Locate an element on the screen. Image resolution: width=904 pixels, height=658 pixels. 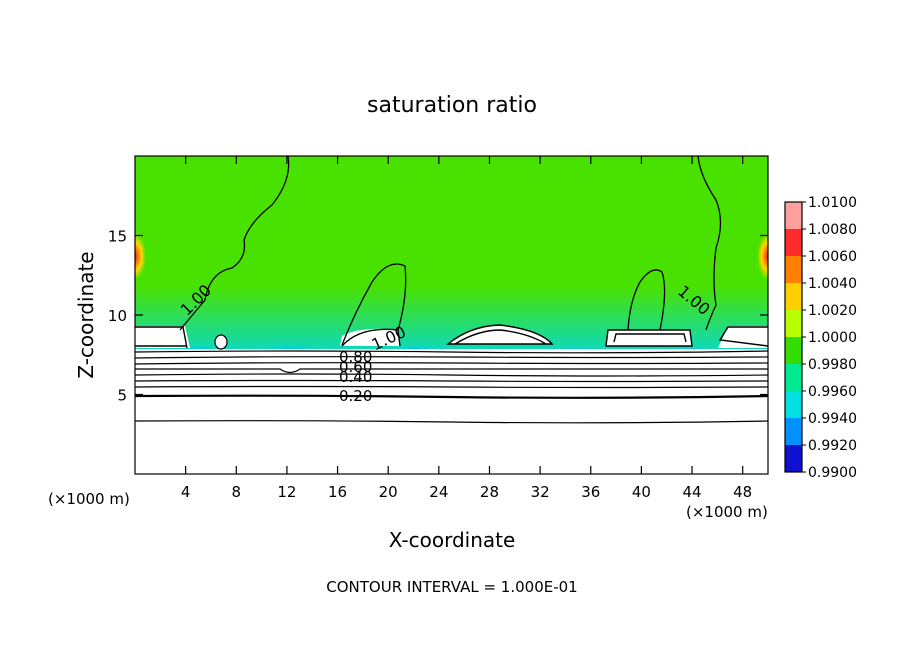
contour-interval-text: CONTOUR INTERVAL = 1.000E-01 is located at coordinates (451, 587).